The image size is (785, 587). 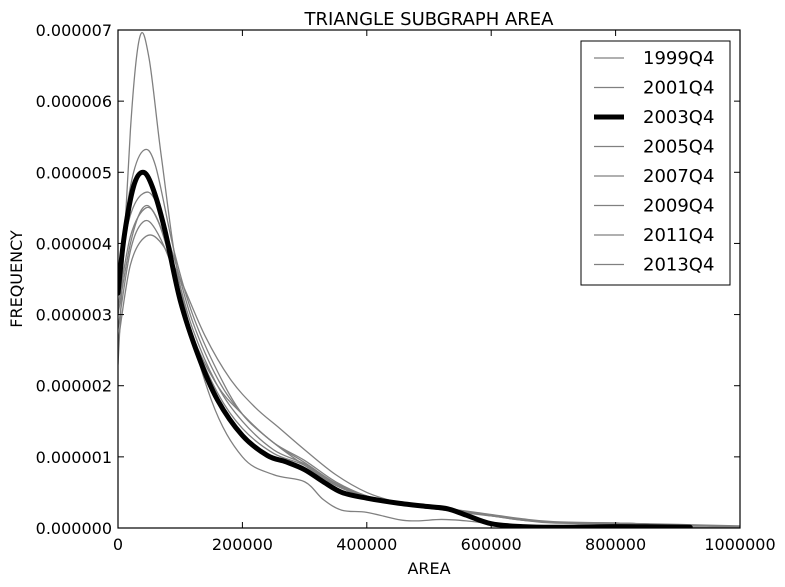 What do you see at coordinates (366, 544) in the screenshot?
I see `x-tick-label: 400000` at bounding box center [366, 544].